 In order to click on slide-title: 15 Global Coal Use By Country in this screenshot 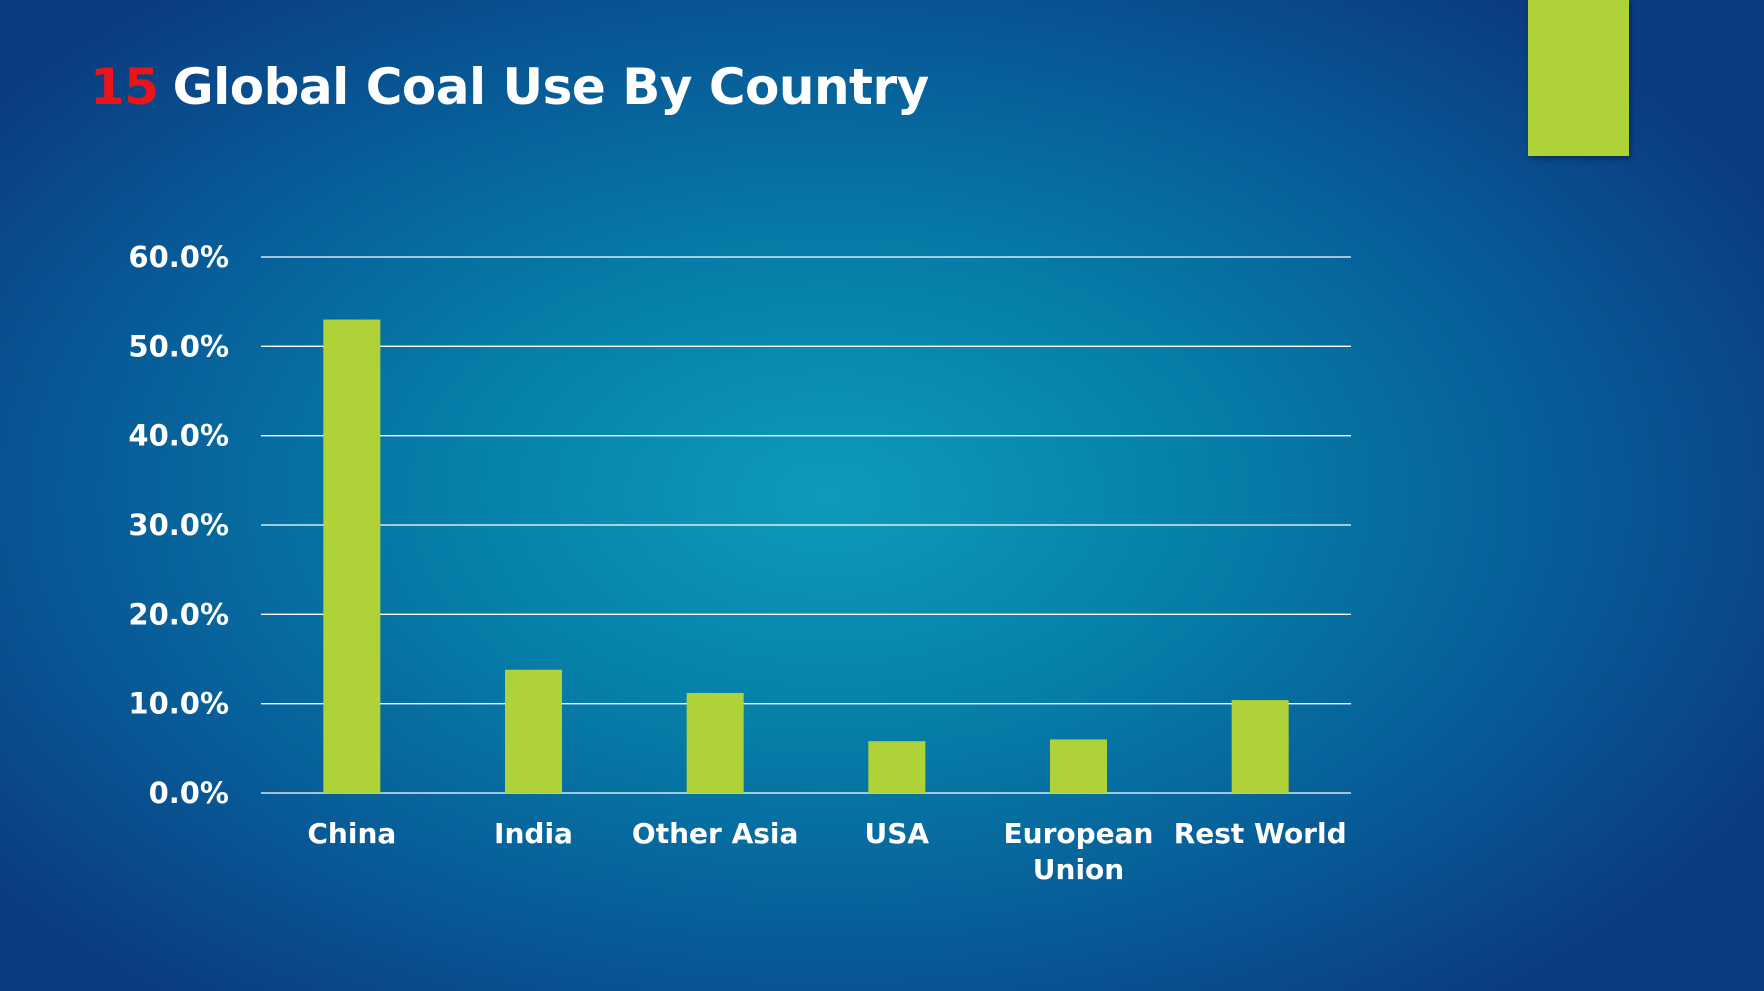, I will do `click(509, 87)`.